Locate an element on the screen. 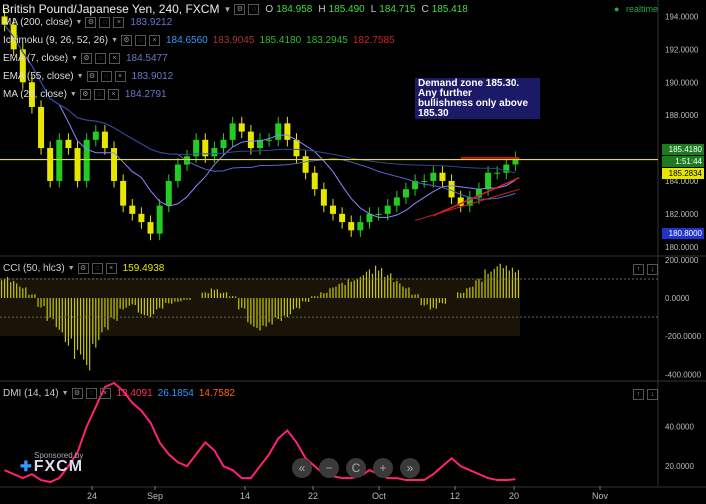 This screenshot has width=706, height=504. reset-chart-button: C is located at coordinates (356, 468).